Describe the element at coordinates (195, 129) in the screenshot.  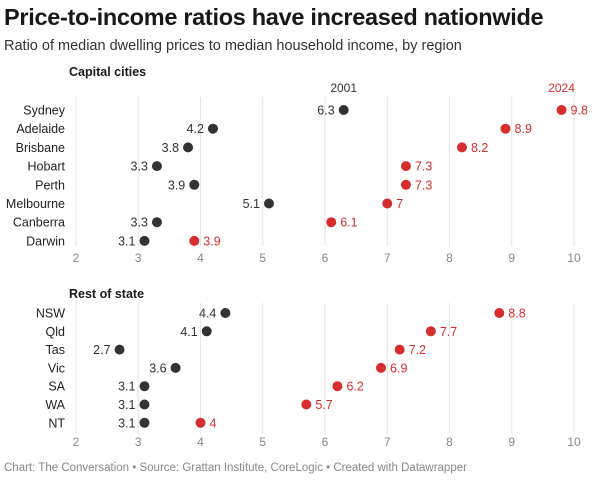
I see `start-value-label: 4.2` at that location.